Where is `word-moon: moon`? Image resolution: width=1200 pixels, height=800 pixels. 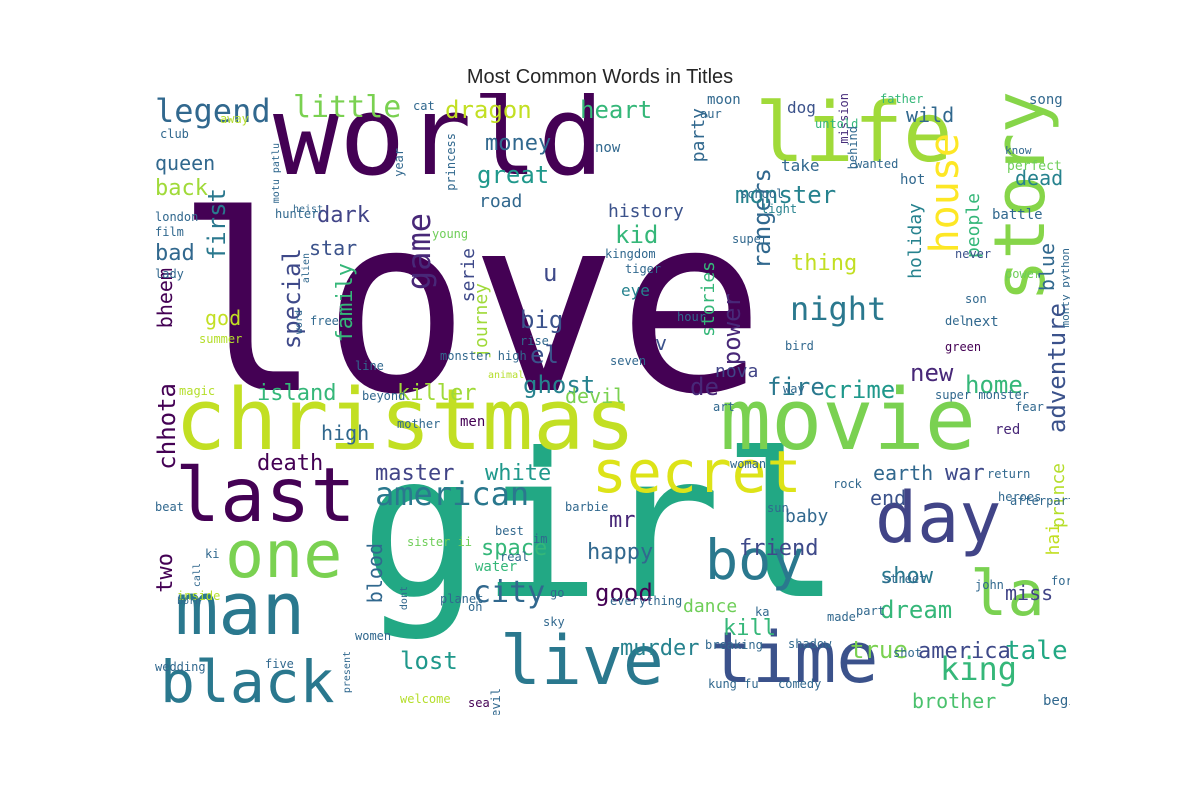
word-moon: moon is located at coordinates (724, 100).